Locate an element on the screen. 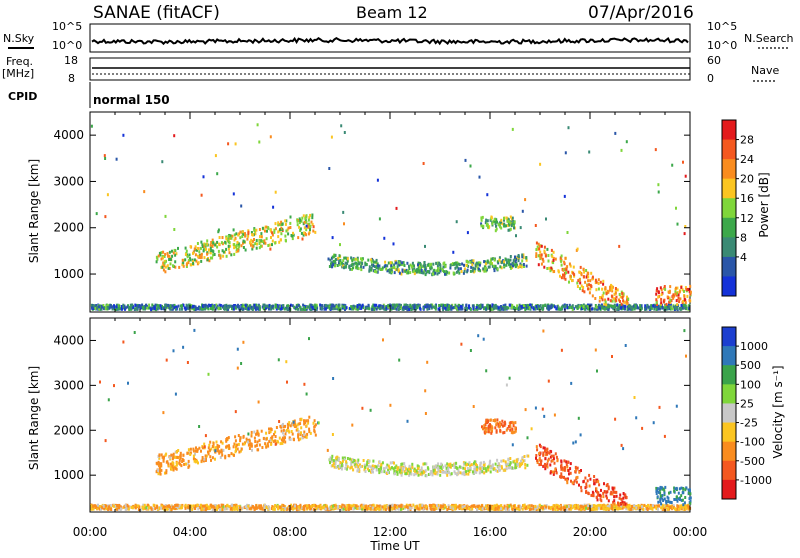 The width and height of the screenshot is (800, 558). feature-midday-arc is located at coordinates (428, 264).